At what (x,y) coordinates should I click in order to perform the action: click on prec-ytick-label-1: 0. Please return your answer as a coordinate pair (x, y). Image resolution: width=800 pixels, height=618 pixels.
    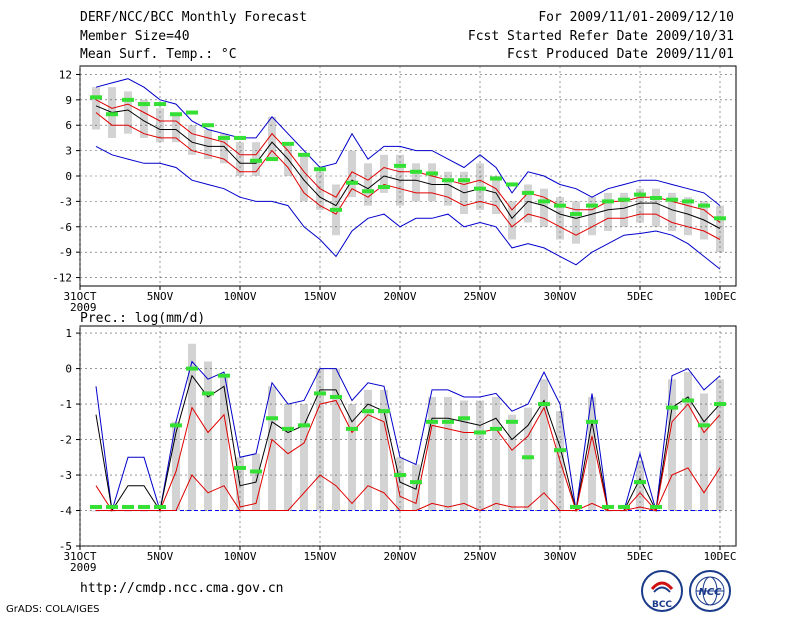
    Looking at the image, I should click on (68, 369).